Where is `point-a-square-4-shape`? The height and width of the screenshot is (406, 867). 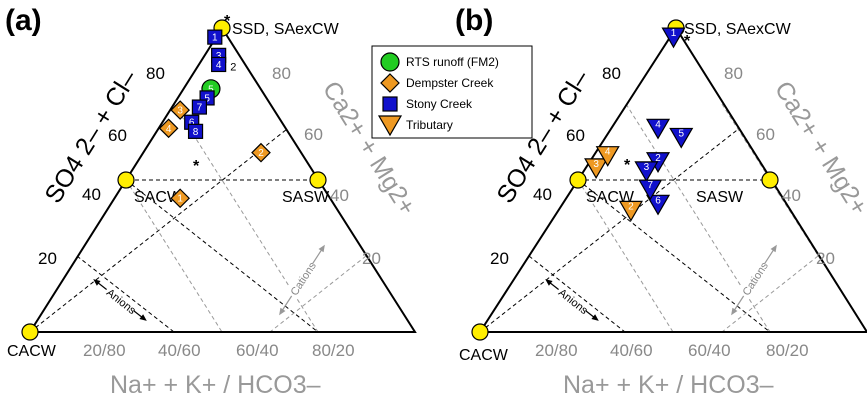
point-a-square-4-shape is located at coordinates (219, 64).